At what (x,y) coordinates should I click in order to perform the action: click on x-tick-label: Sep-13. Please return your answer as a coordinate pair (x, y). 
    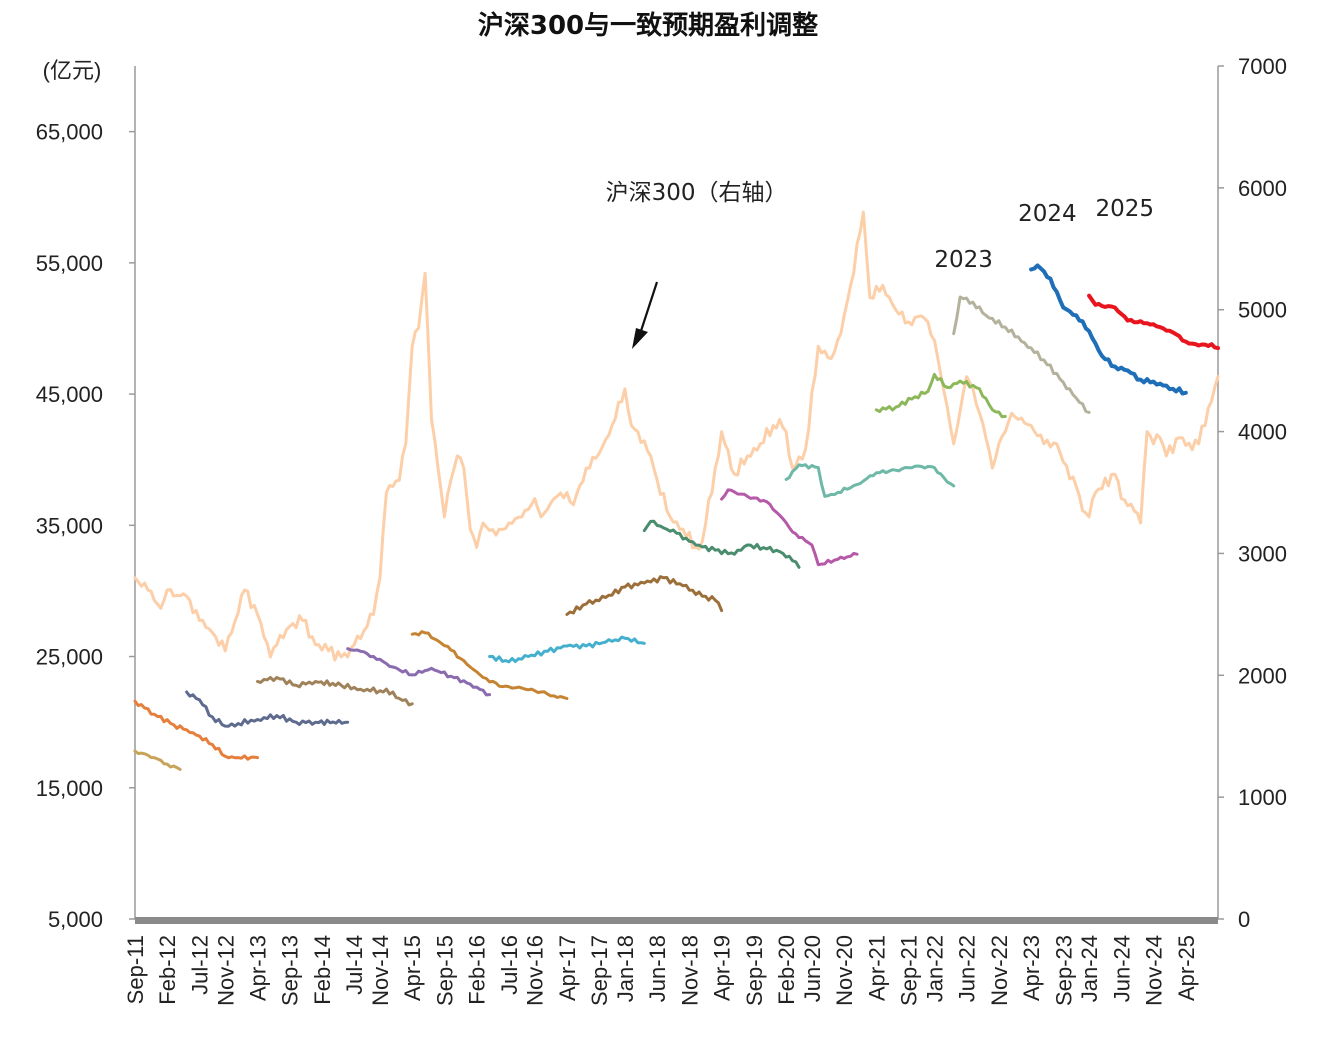
    Looking at the image, I should click on (290, 970).